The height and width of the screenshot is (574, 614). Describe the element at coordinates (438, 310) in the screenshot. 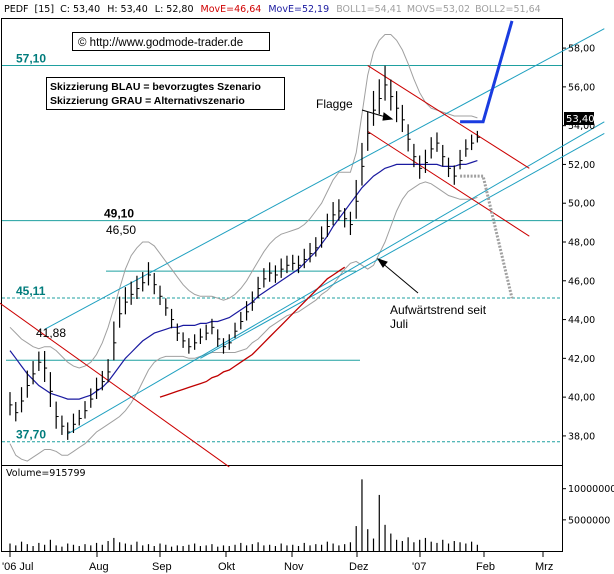

I see `annotation-trend-1: Aufwärtstrend seit` at that location.